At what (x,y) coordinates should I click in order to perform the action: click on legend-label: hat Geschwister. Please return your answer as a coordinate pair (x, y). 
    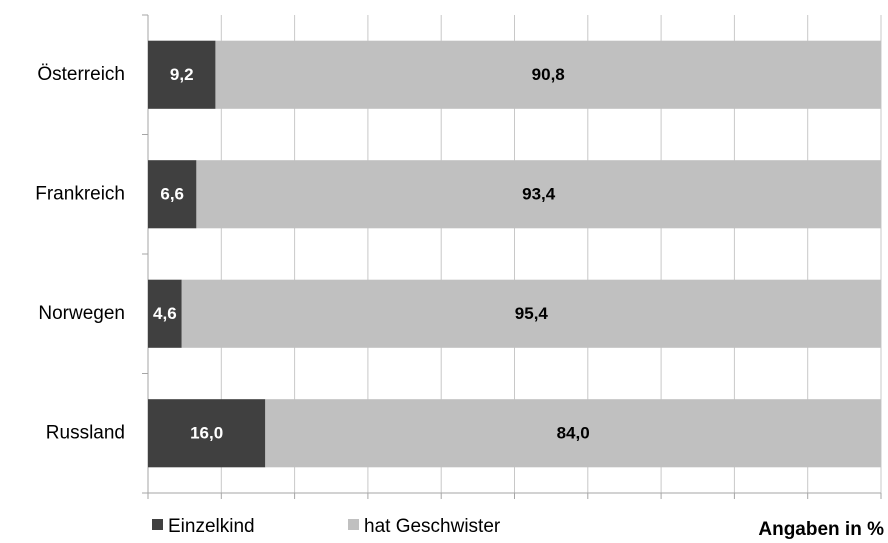
    Looking at the image, I should click on (432, 526).